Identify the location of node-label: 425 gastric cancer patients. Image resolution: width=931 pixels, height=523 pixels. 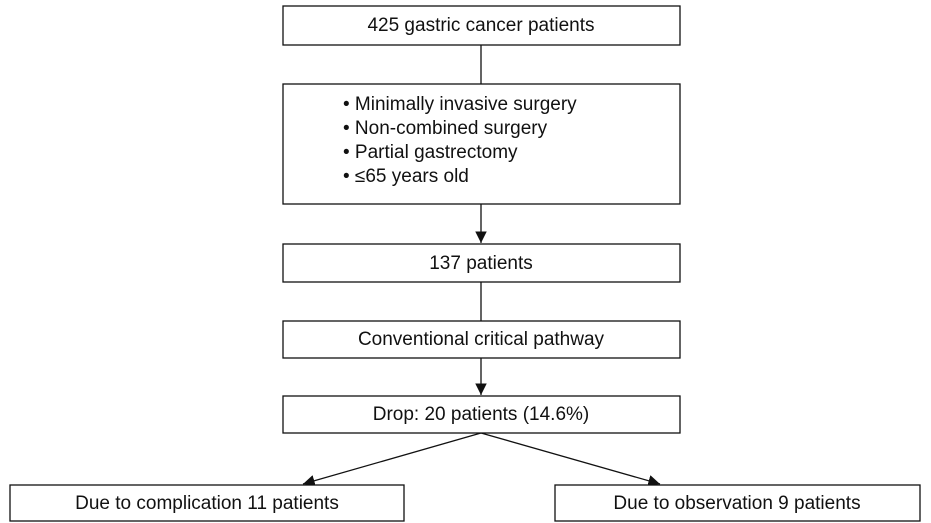
(480, 25).